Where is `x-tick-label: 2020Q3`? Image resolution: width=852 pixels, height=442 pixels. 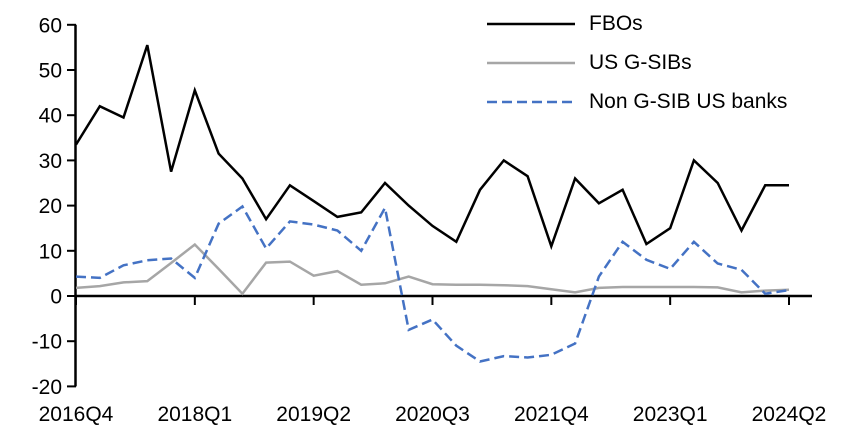
x-tick-label: 2020Q3 is located at coordinates (432, 414).